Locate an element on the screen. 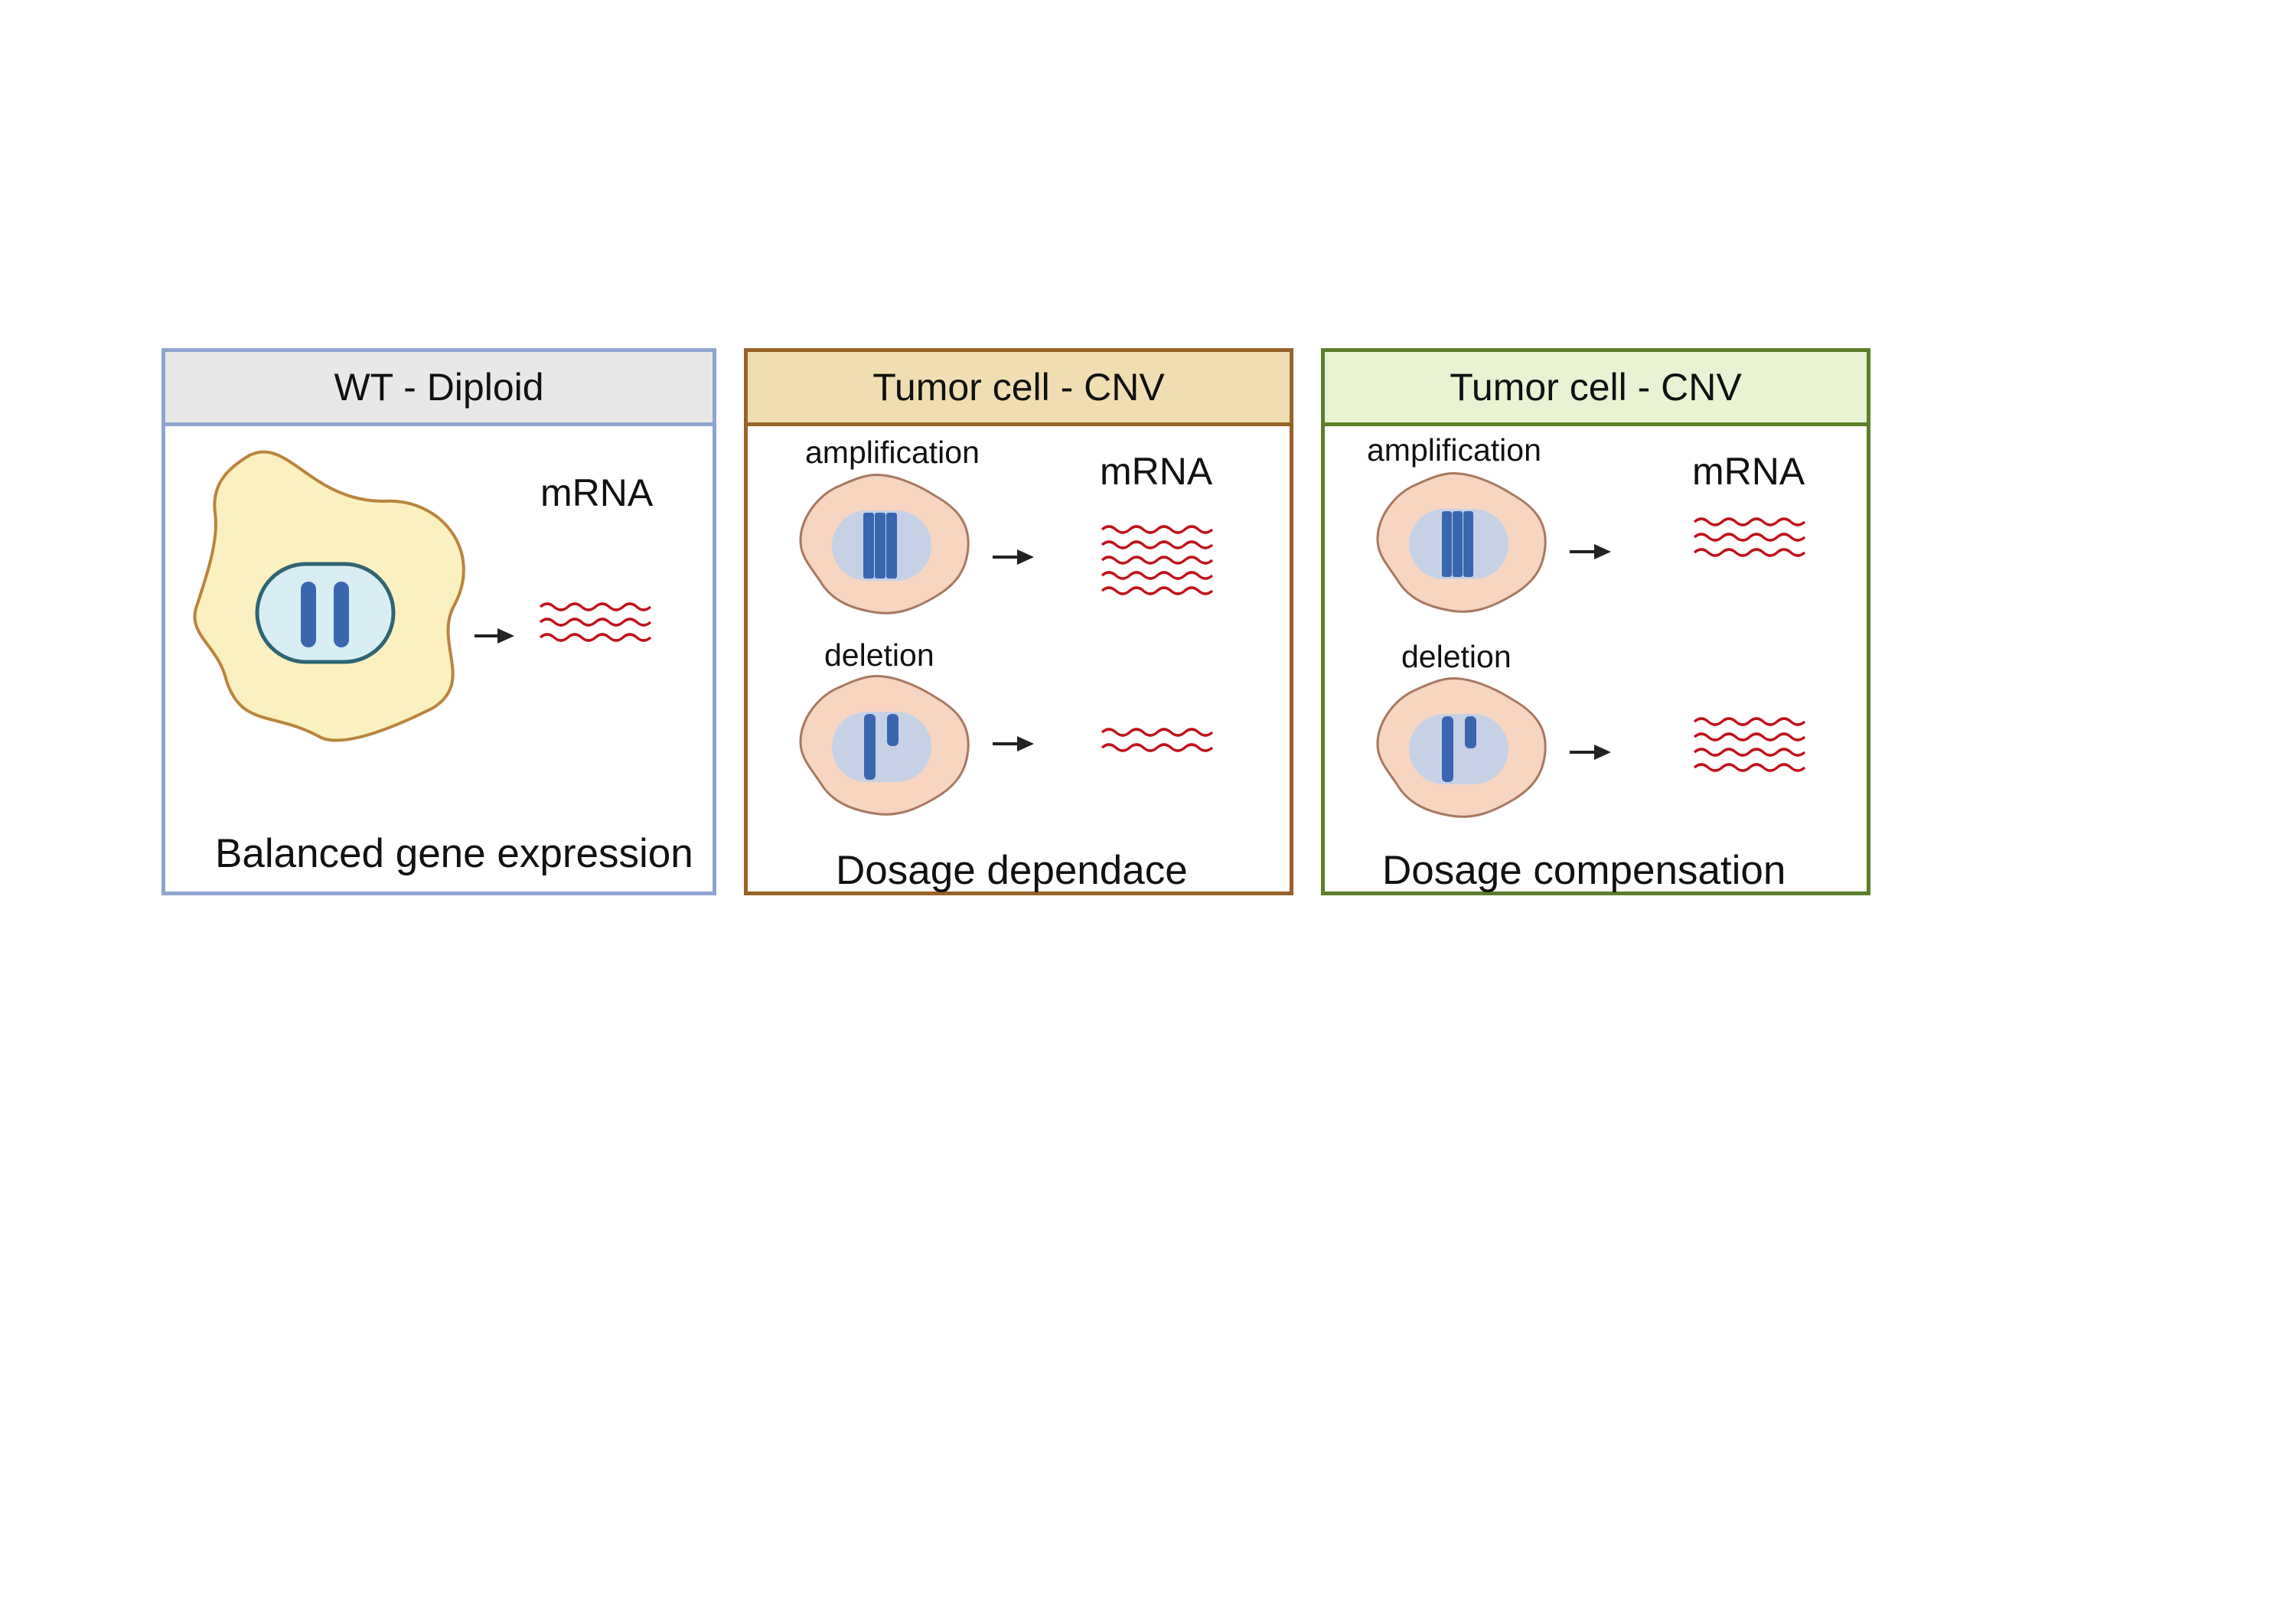 This screenshot has width=2296, height=1607. compensation-illustration is located at coordinates (1591, 645).